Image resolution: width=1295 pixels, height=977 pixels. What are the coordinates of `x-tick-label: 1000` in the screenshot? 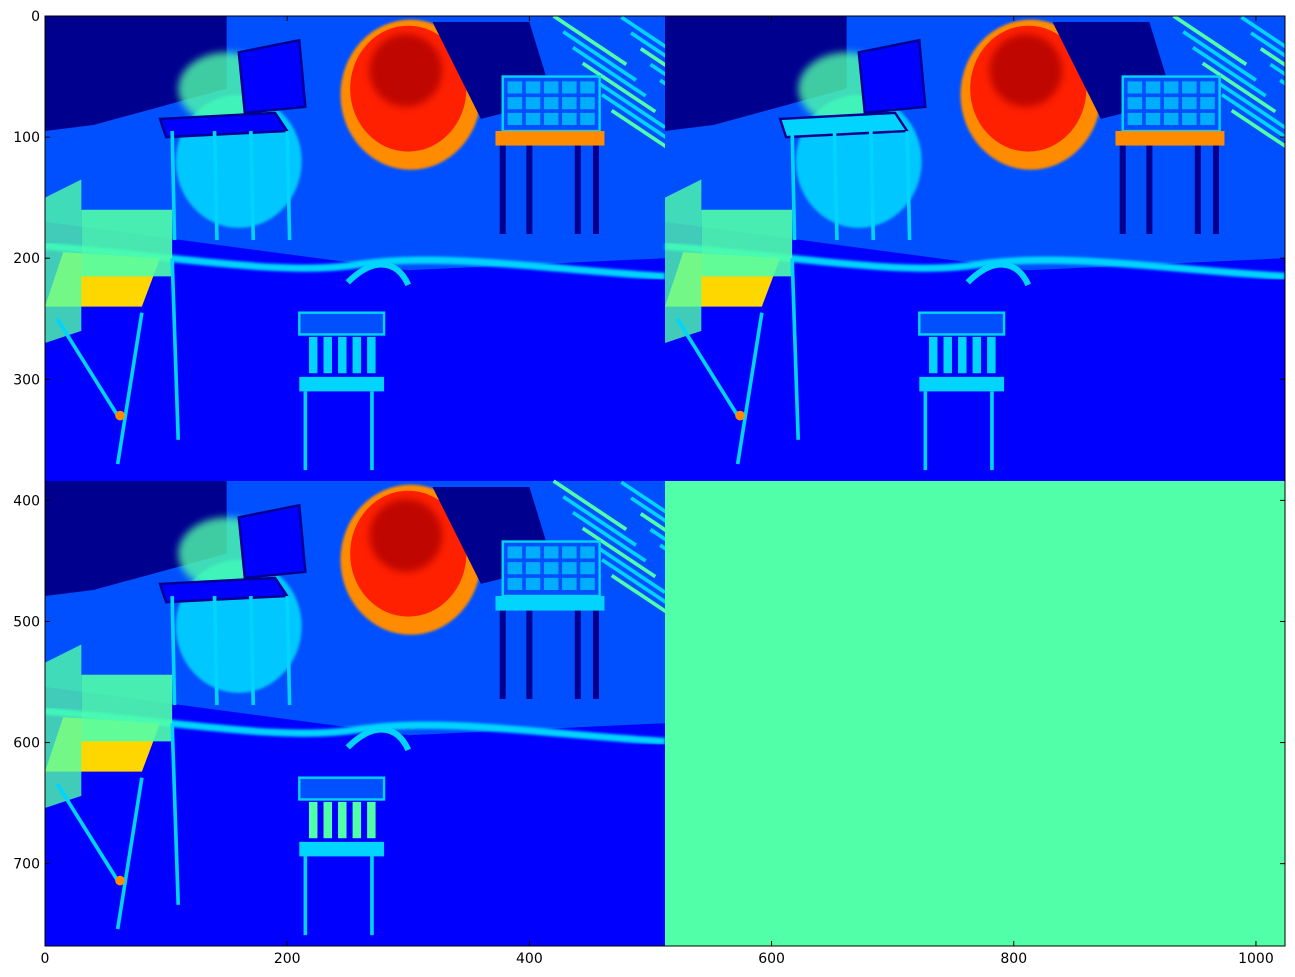 It's located at (1256, 959).